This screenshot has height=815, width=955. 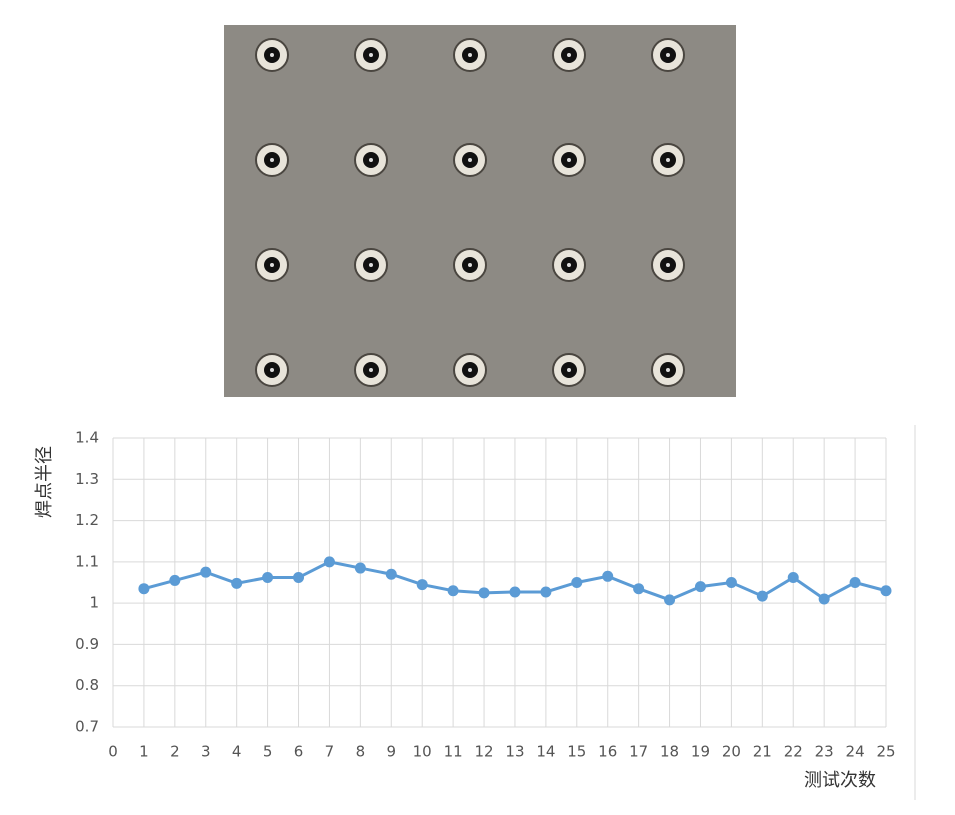 What do you see at coordinates (87, 520) in the screenshot?
I see `y-tick-label: 1.2` at bounding box center [87, 520].